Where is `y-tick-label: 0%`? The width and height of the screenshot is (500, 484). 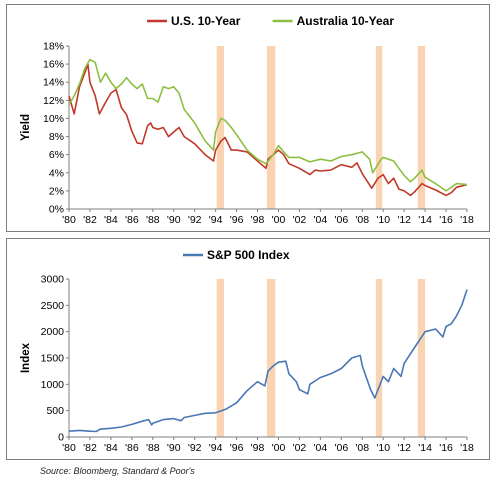 y-tick-label: 0% is located at coordinates (56, 210).